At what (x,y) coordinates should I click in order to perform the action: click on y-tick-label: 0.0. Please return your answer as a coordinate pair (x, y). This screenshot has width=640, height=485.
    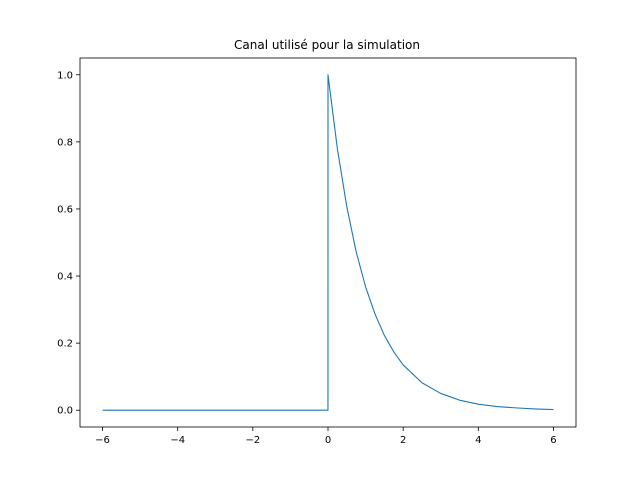
    Looking at the image, I should click on (65, 411).